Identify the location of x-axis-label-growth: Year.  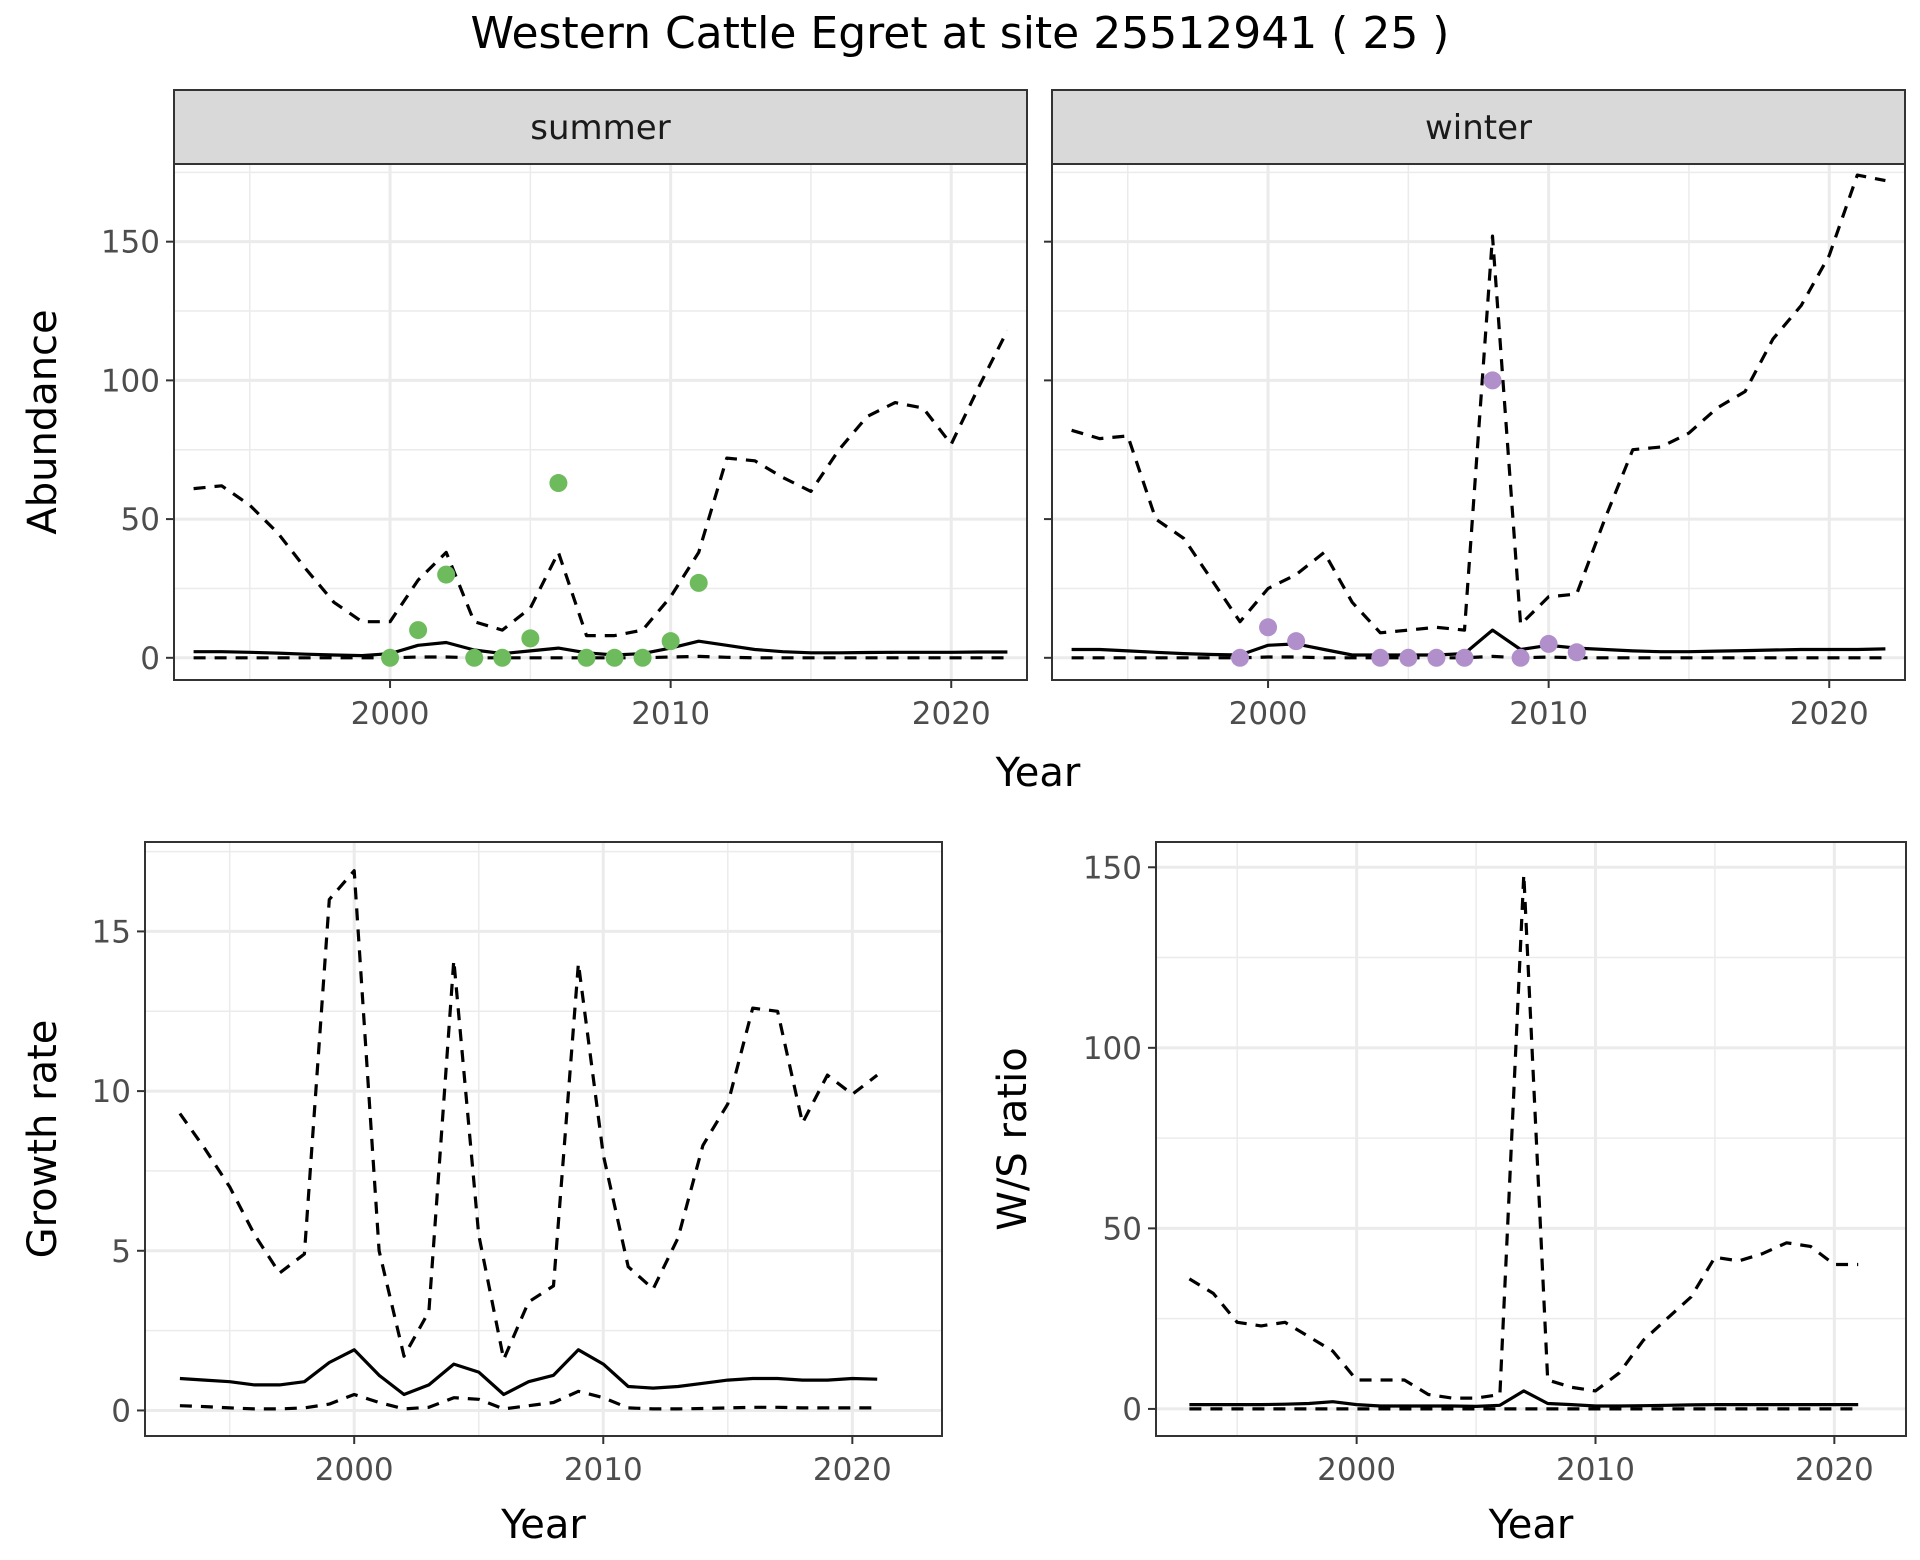
(543, 1525).